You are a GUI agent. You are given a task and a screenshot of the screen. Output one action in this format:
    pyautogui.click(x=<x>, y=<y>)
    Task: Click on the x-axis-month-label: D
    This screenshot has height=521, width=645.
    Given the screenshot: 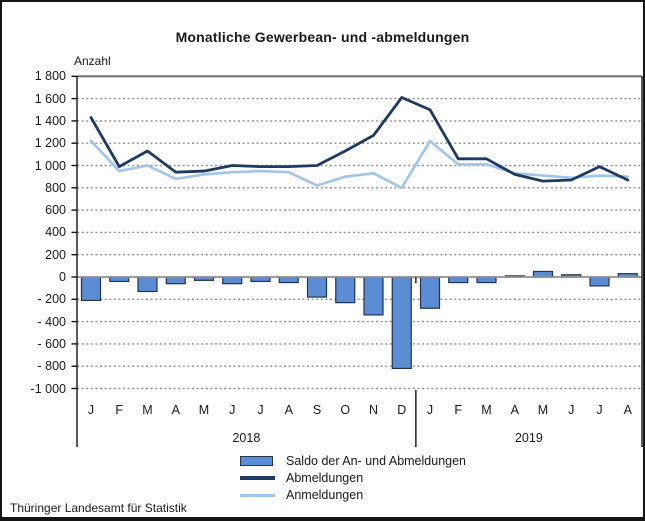 What is the action you would take?
    pyautogui.click(x=402, y=410)
    